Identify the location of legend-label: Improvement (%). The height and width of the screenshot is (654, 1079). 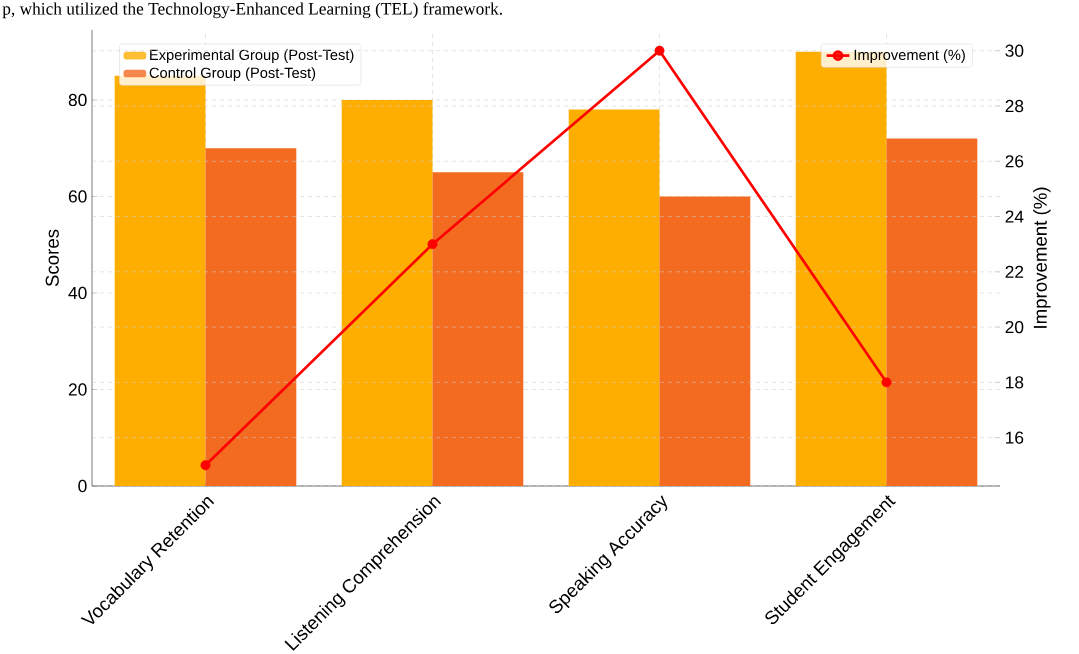
(909, 56).